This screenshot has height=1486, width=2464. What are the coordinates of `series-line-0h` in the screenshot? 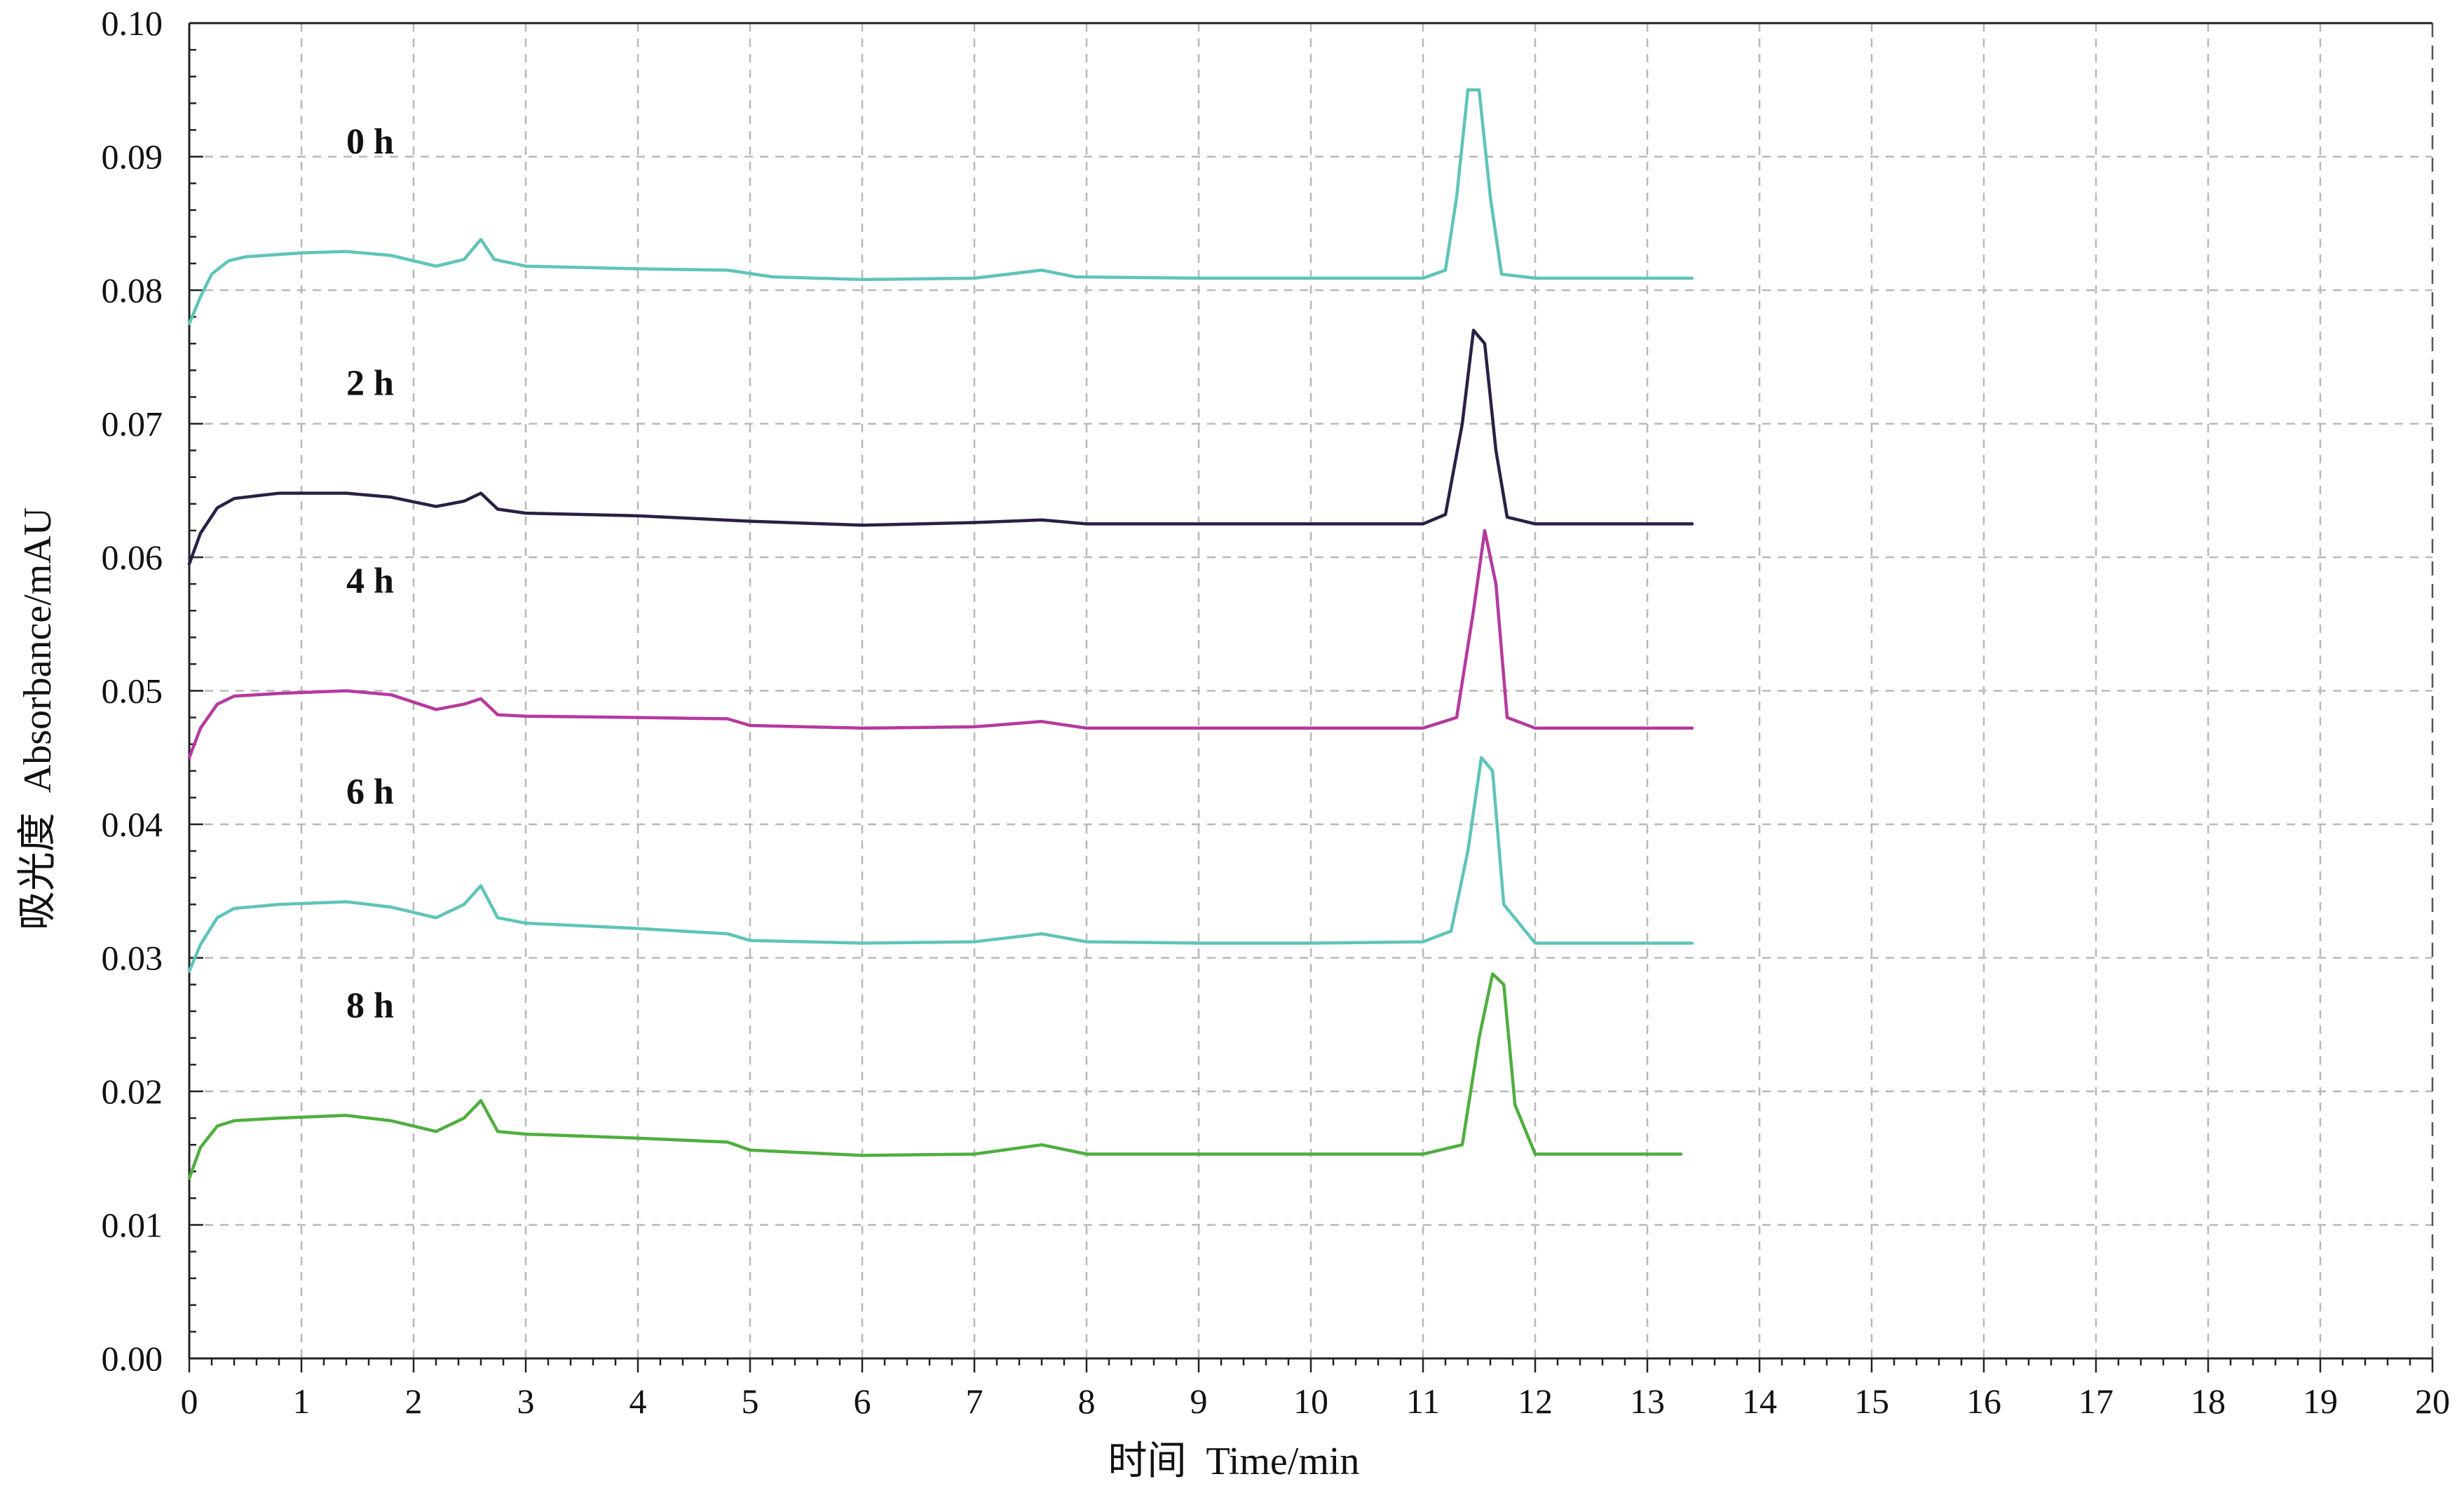 It's located at (941, 206).